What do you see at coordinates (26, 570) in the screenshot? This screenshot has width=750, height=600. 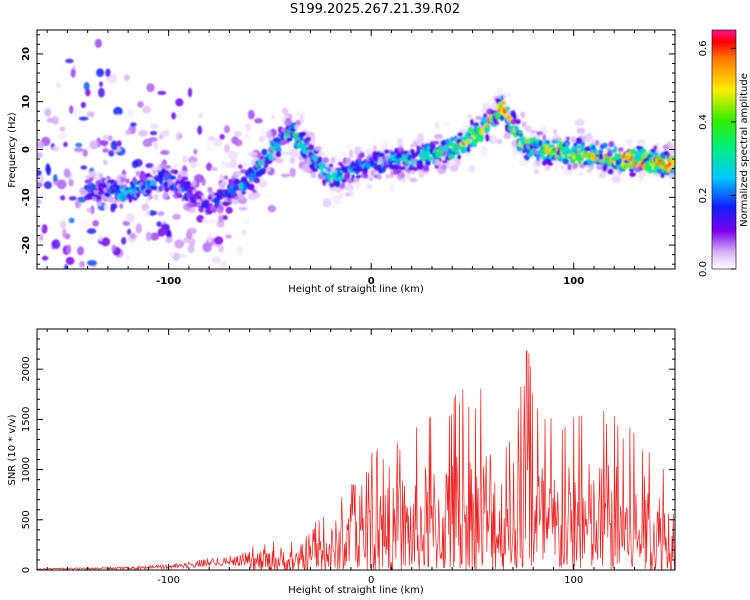 I see `snr-ytick-label: 0` at bounding box center [26, 570].